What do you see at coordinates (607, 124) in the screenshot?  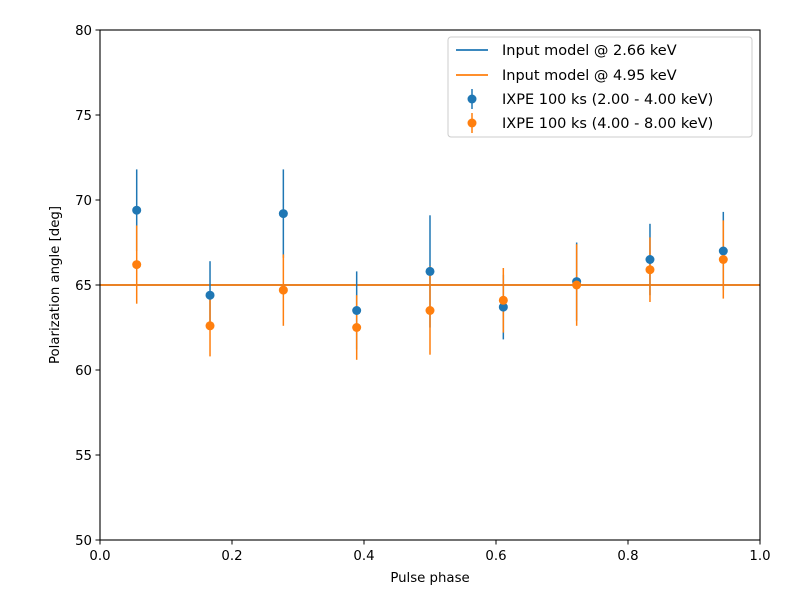 I see `legend-label-series-high: IXPE 100 ks (4.00 - 8.00 keV)` at bounding box center [607, 124].